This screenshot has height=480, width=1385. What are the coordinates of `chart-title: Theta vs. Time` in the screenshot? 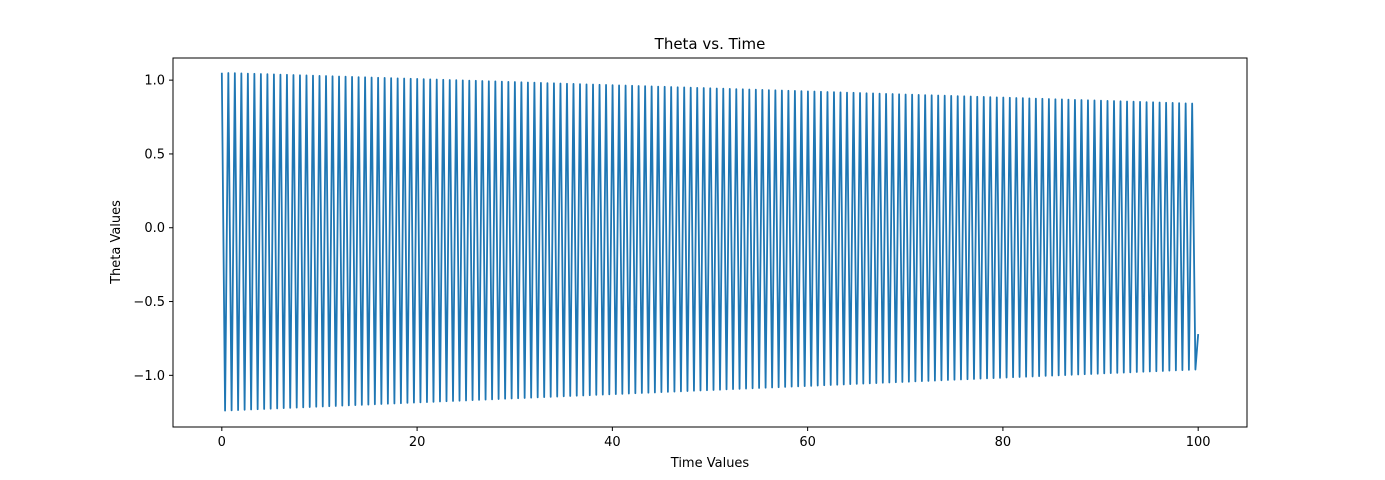 It's located at (710, 44).